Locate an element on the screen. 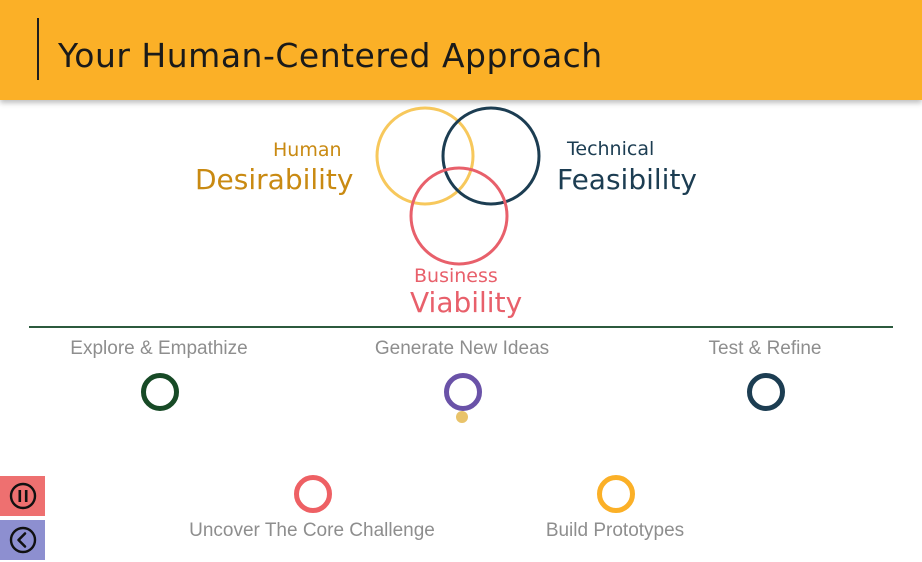 Image resolution: width=922 pixels, height=562 pixels. step-node-explore is located at coordinates (160, 392).